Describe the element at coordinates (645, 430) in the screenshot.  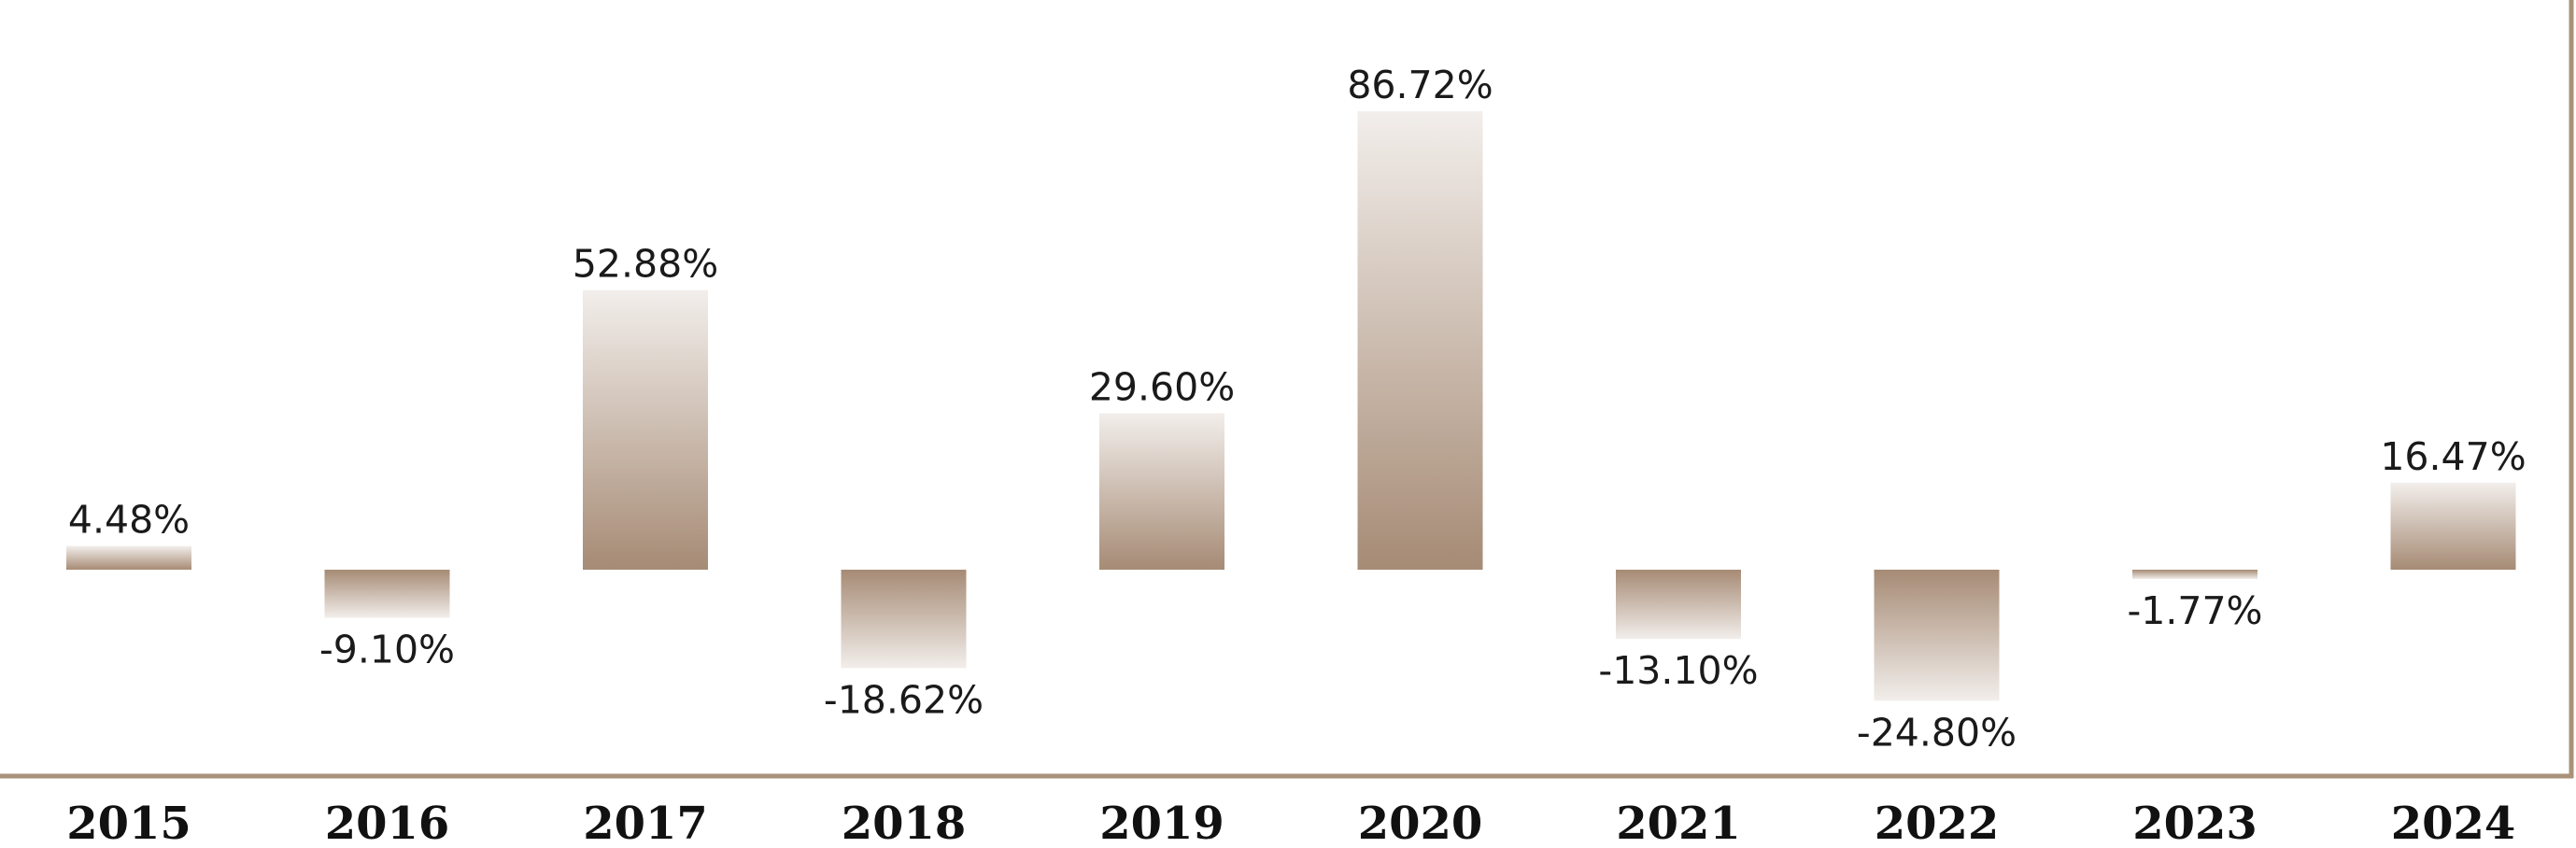
I see `bar-2017` at that location.